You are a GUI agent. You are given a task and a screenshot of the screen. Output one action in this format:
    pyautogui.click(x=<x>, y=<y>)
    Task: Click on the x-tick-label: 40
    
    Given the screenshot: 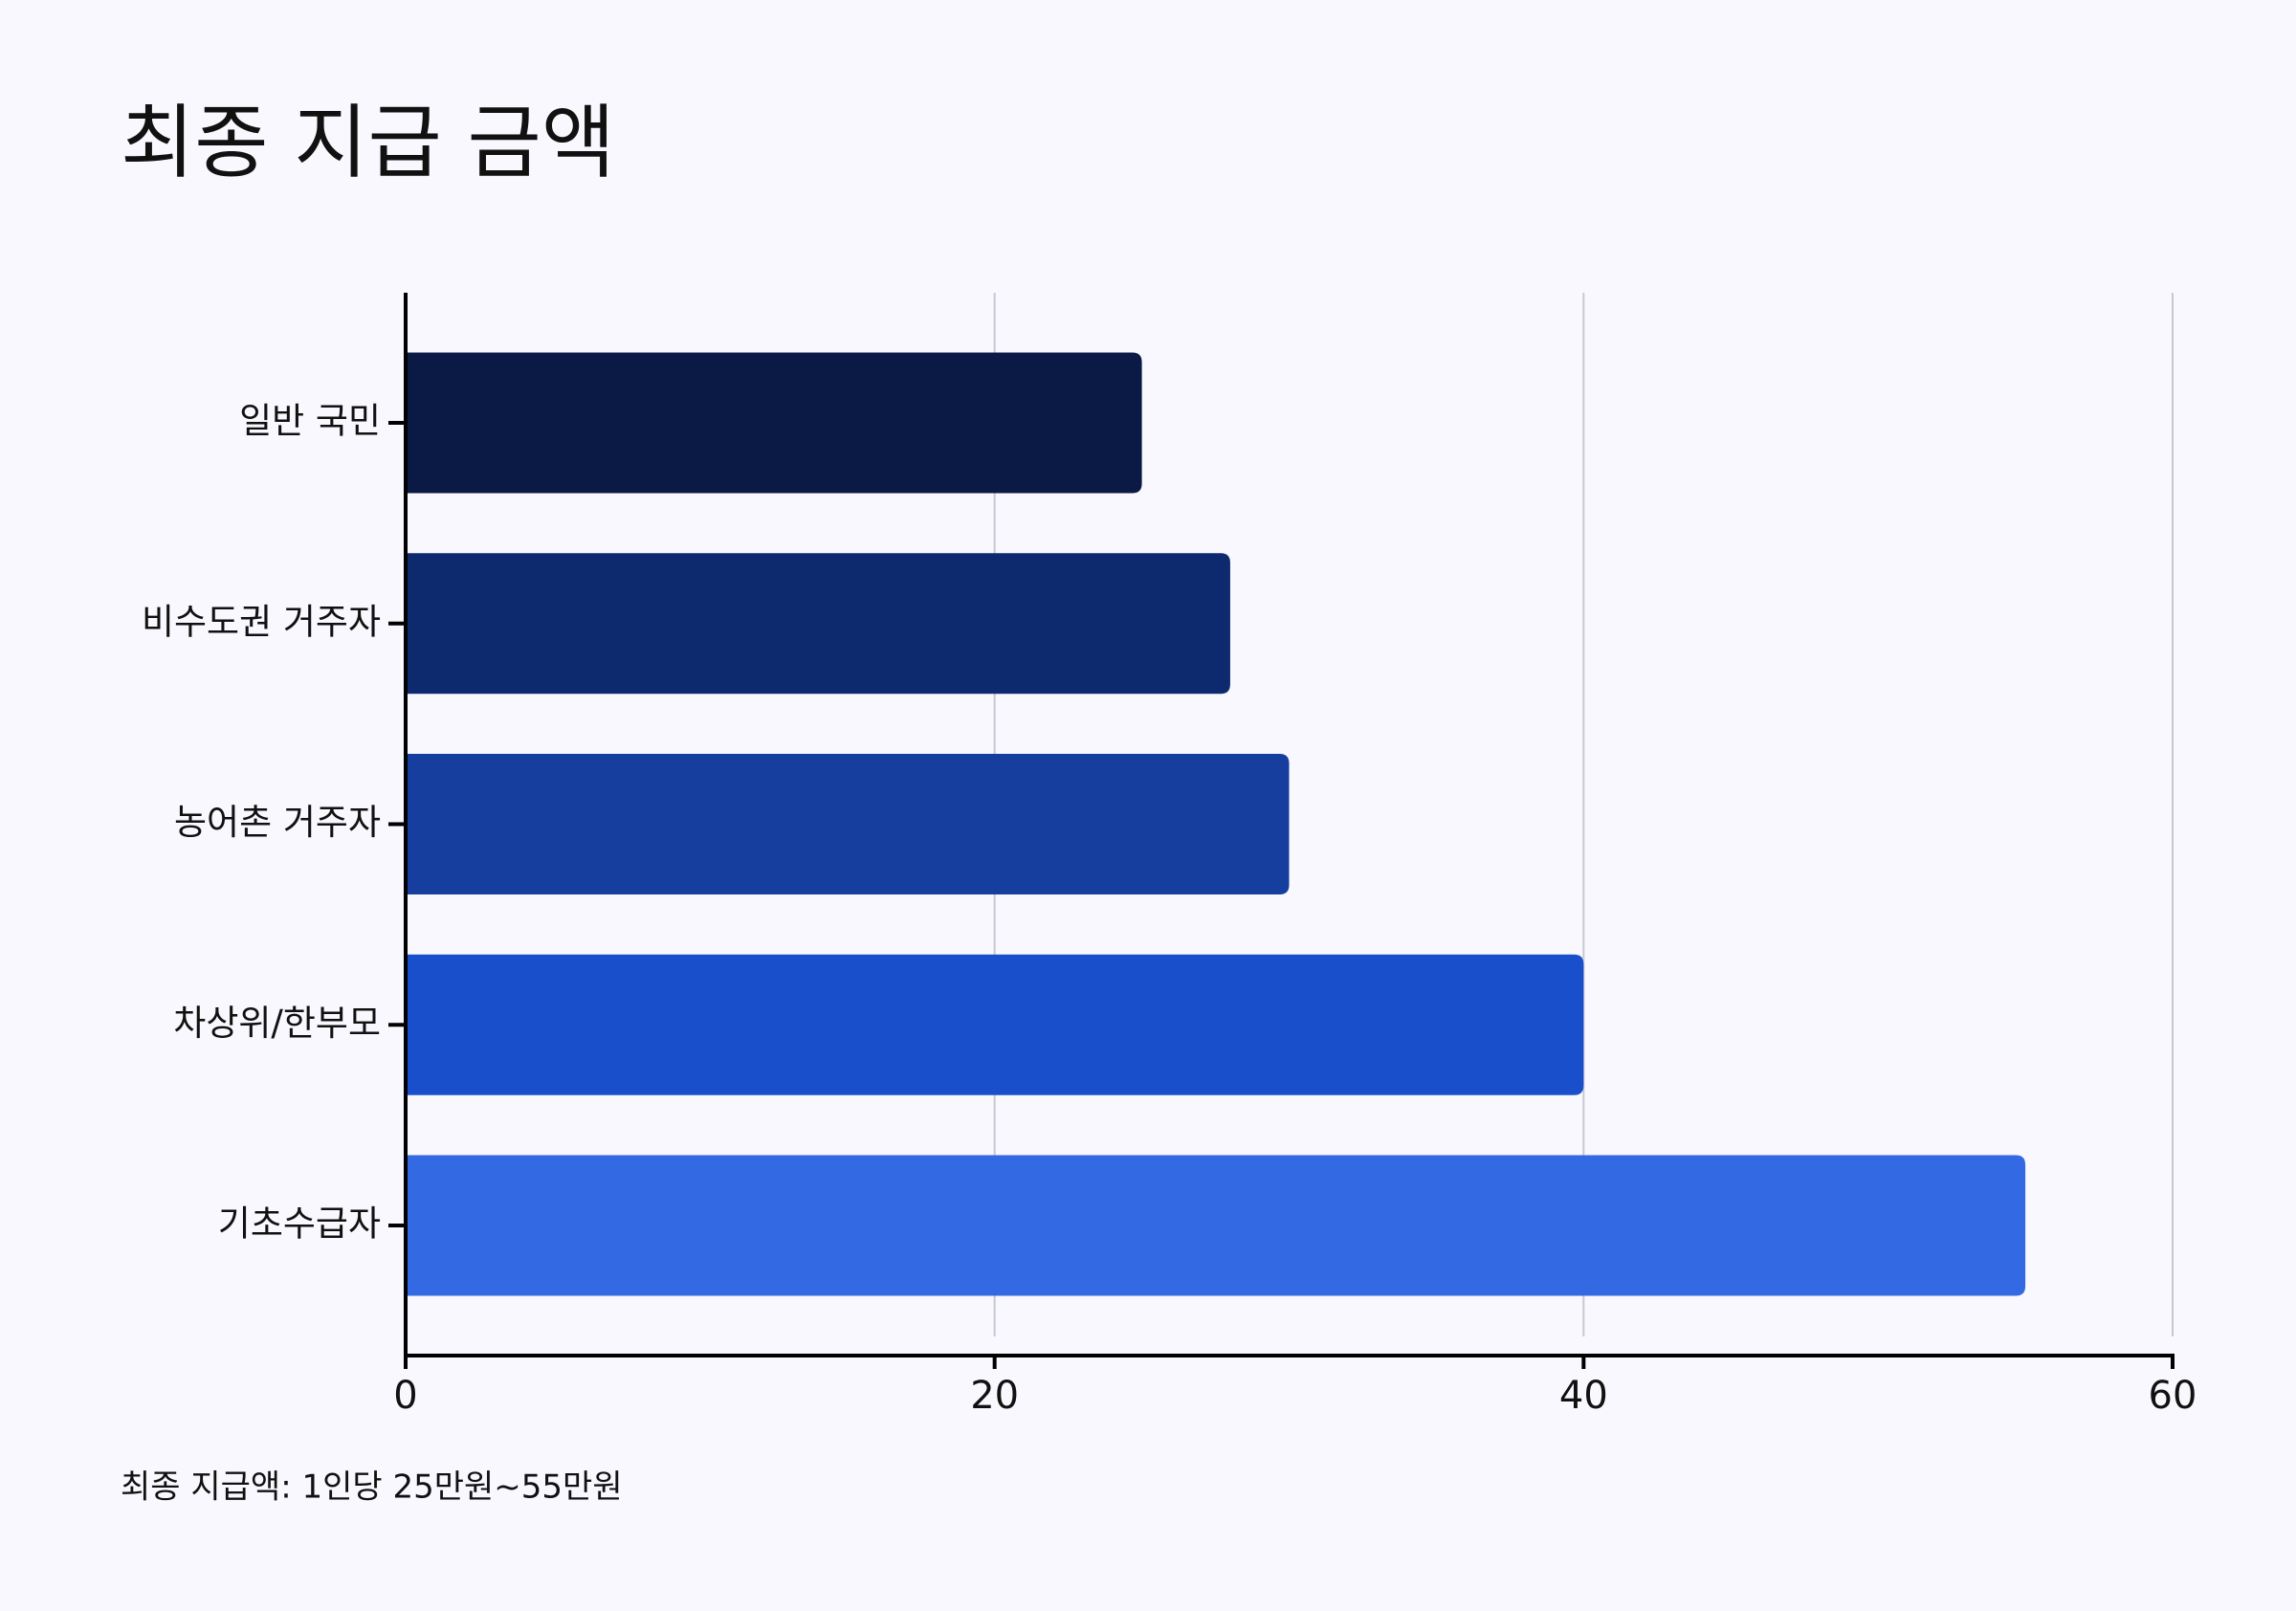 What is the action you would take?
    pyautogui.click(x=1583, y=1396)
    